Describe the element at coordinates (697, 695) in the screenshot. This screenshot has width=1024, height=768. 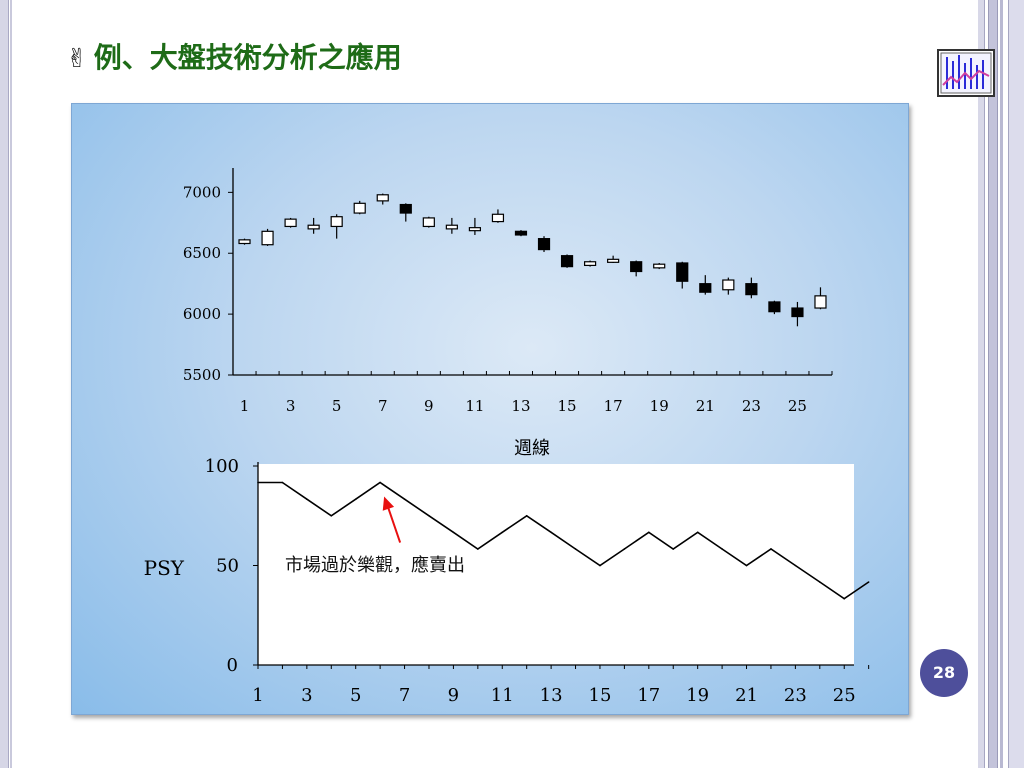
I see `psy-x-tick-label: 19` at that location.